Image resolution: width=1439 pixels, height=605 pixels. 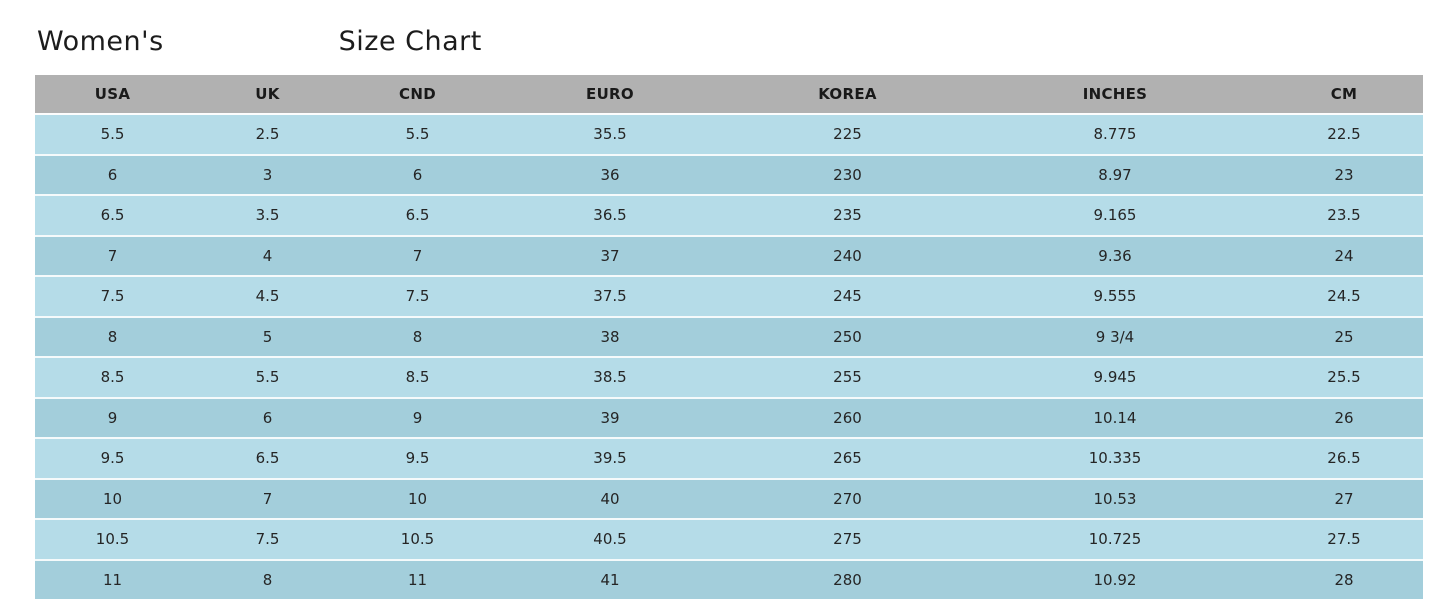 What do you see at coordinates (610, 175) in the screenshot?
I see `table-cell: 36` at bounding box center [610, 175].